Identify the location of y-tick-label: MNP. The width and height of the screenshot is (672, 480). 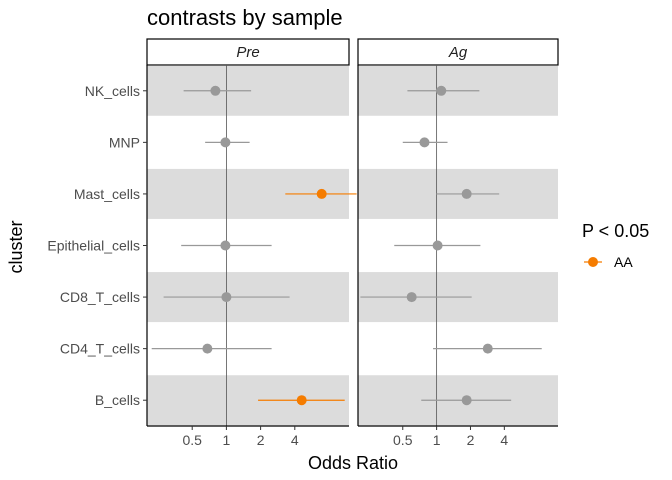
(124, 142).